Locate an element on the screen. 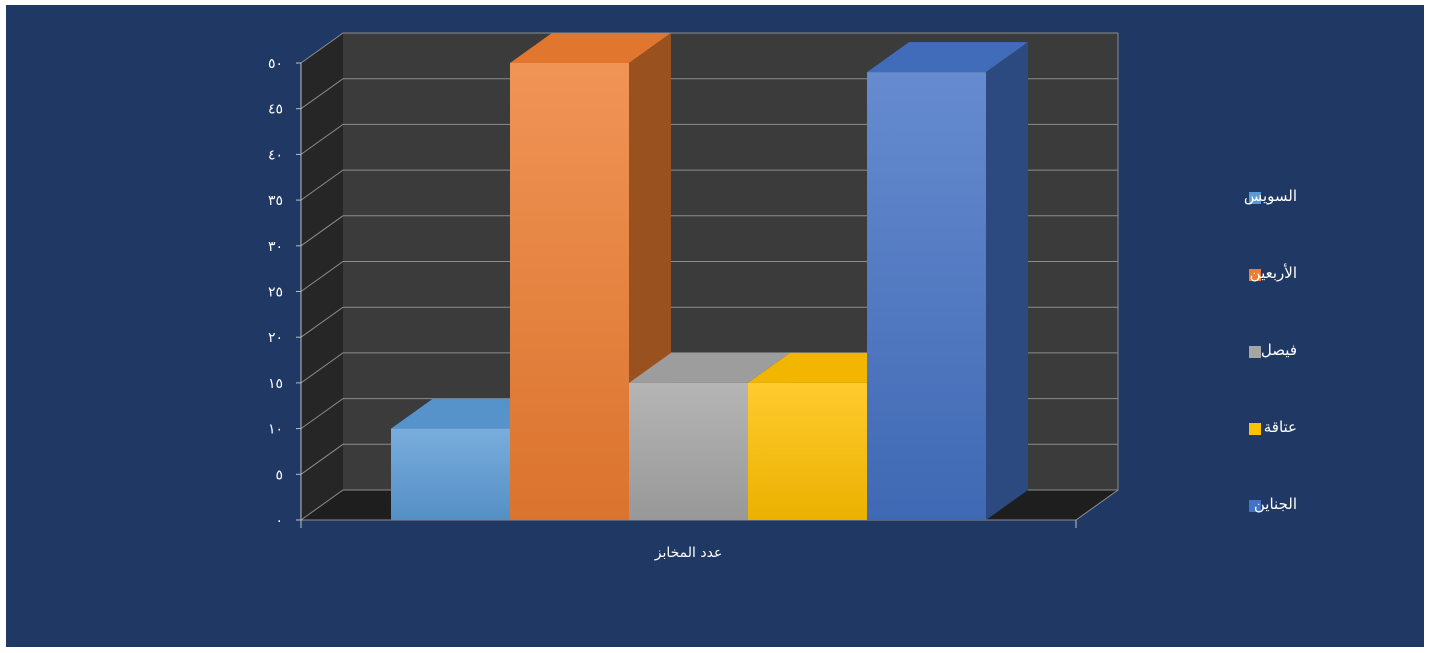 The width and height of the screenshot is (1429, 653). chart-legend: السويس الأربعين فيصل عتاقة الجناين is located at coordinates (1312, 375).